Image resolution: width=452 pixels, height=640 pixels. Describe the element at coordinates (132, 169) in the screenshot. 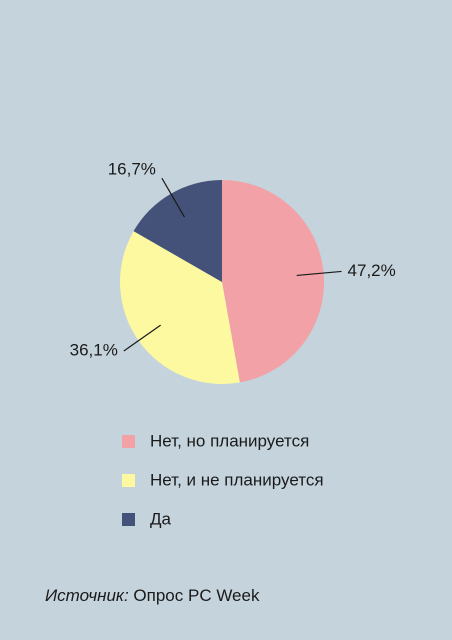

I see `data-label: 16,7%` at that location.